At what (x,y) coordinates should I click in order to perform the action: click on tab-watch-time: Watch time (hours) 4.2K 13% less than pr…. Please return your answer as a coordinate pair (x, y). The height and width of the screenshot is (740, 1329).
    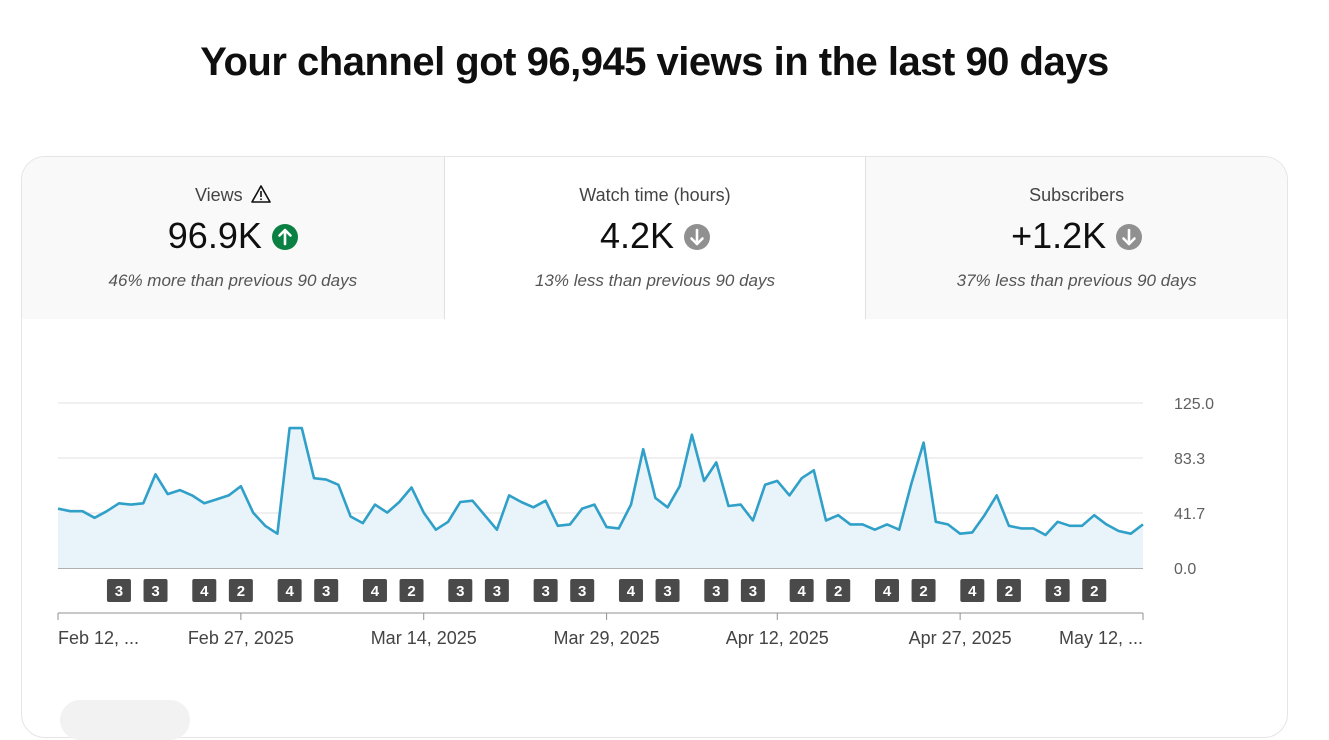
    Looking at the image, I should click on (654, 238).